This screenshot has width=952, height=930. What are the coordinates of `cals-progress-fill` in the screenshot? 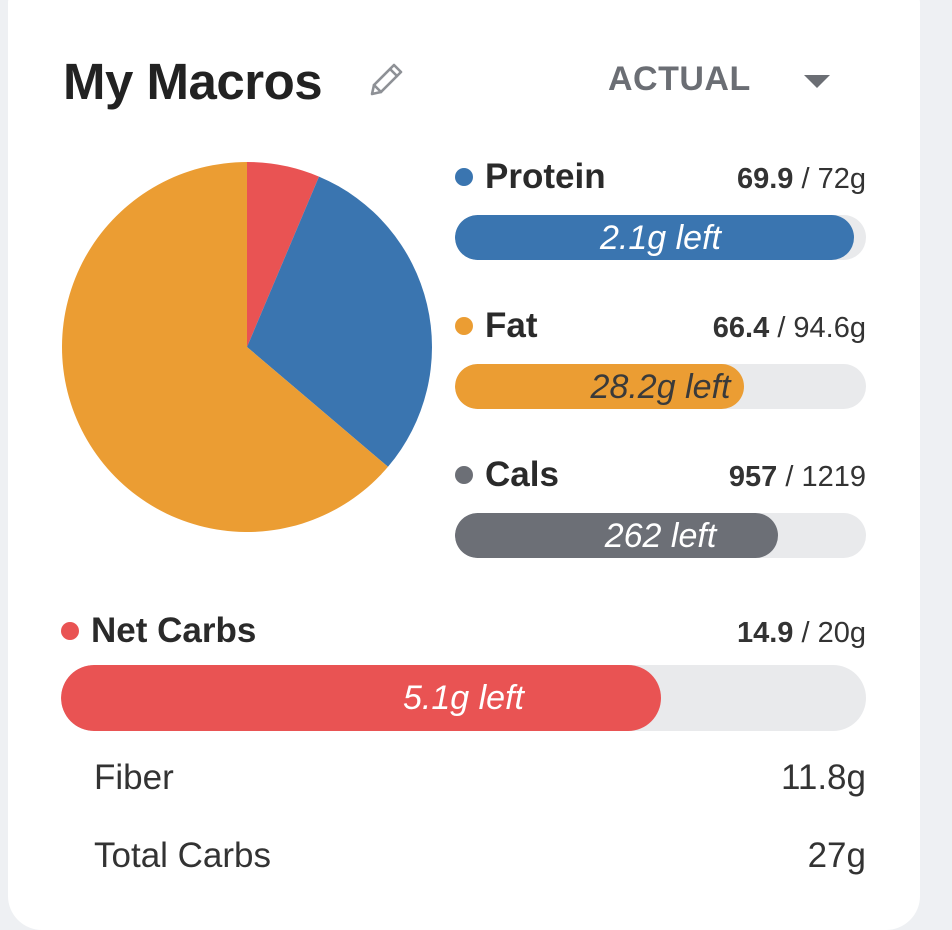 It's located at (616, 535).